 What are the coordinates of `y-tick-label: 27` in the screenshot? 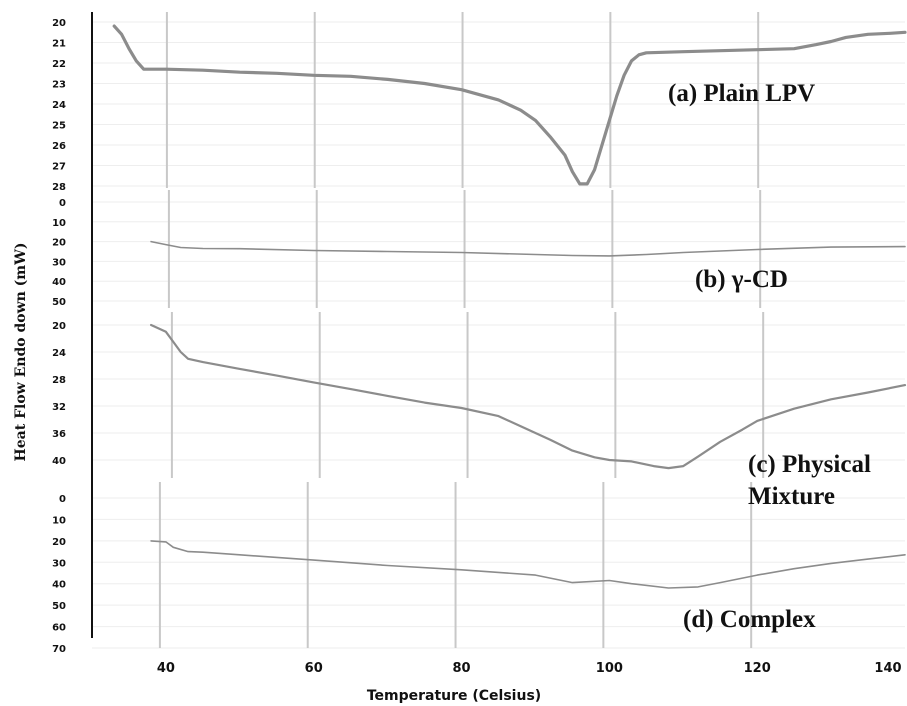 It's located at (59, 167).